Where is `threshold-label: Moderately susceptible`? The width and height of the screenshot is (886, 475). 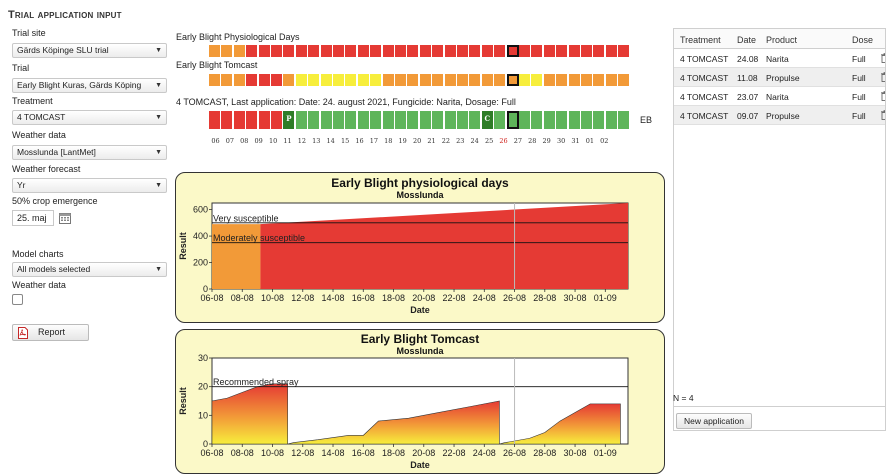 threshold-label: Moderately susceptible is located at coordinates (259, 238).